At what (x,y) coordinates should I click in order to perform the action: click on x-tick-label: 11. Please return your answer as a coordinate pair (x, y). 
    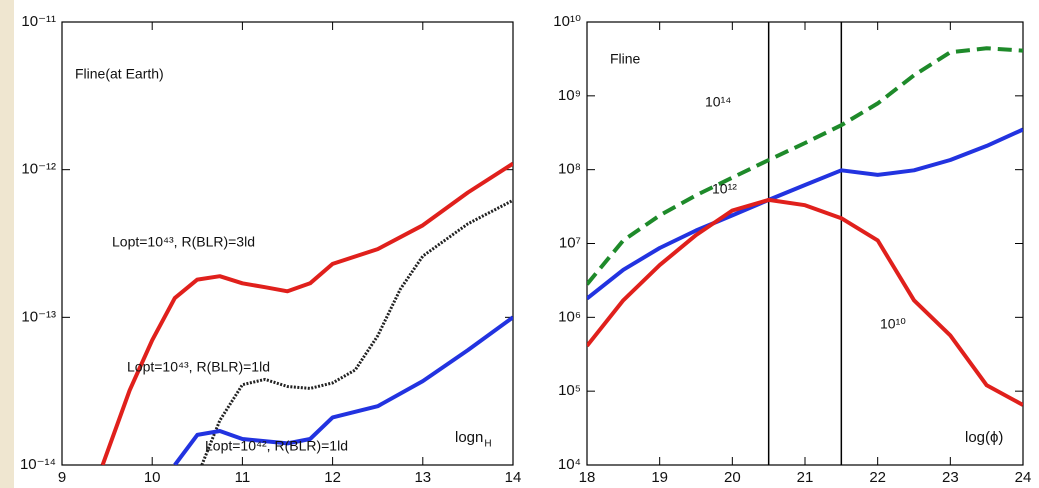
    Looking at the image, I should click on (243, 477).